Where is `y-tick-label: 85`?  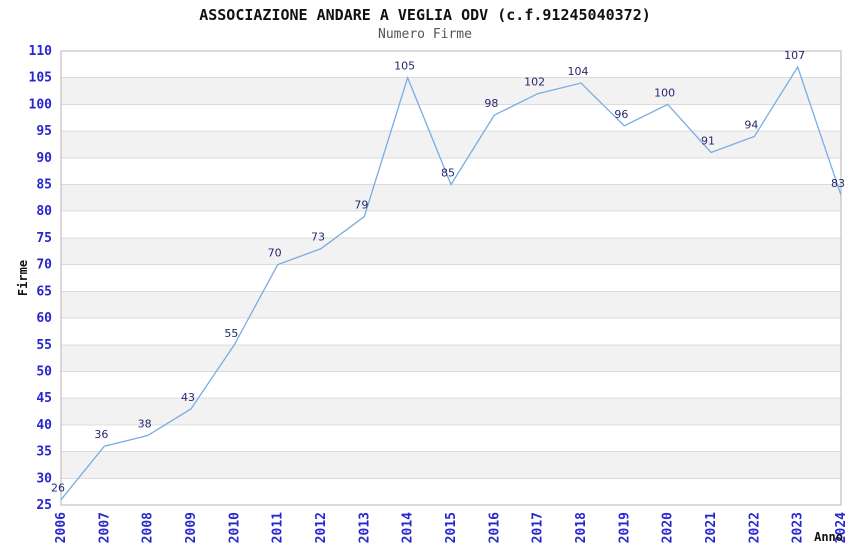 y-tick-label: 85 is located at coordinates (44, 185).